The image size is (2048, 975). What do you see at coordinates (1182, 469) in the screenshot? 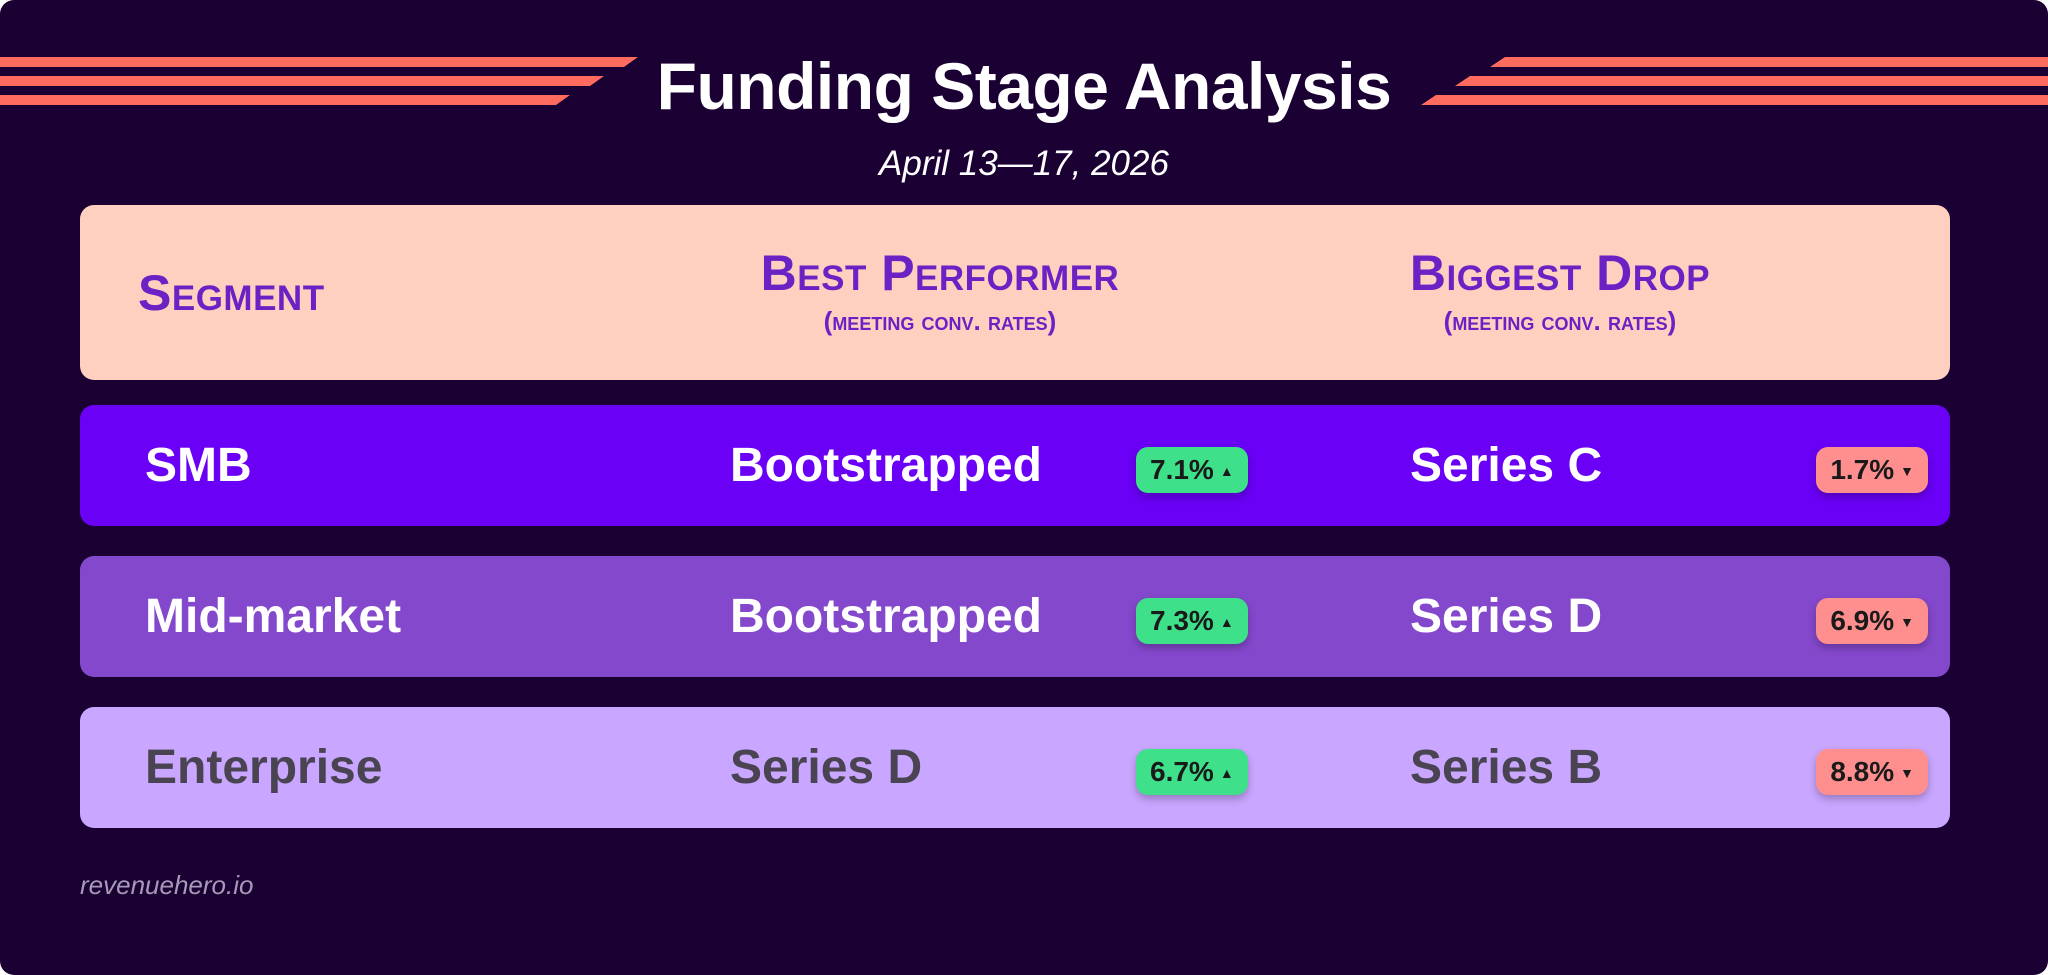
I see `increase-value: 7.1%` at bounding box center [1182, 469].